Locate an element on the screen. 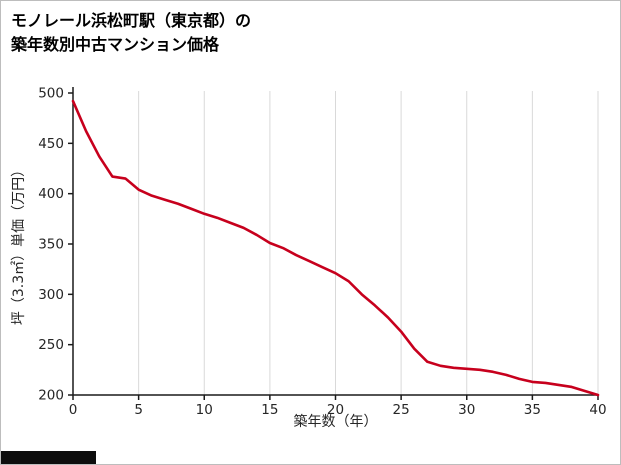 This screenshot has height=465, width=621. x-tick-label: 35 is located at coordinates (532, 410).